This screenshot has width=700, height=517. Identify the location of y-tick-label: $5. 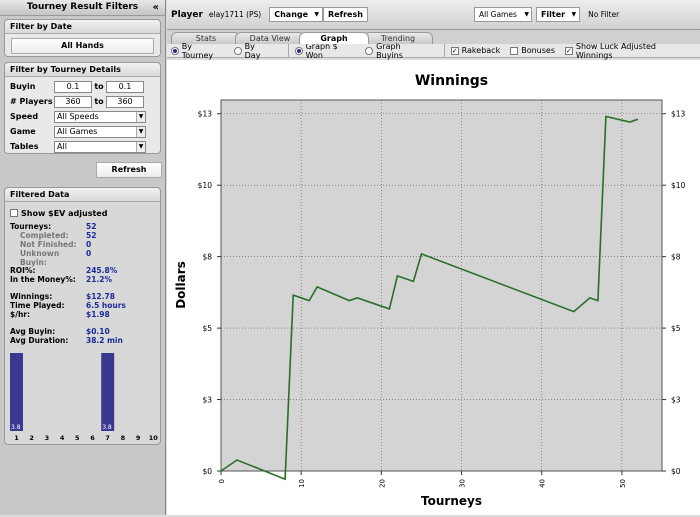
(207, 328).